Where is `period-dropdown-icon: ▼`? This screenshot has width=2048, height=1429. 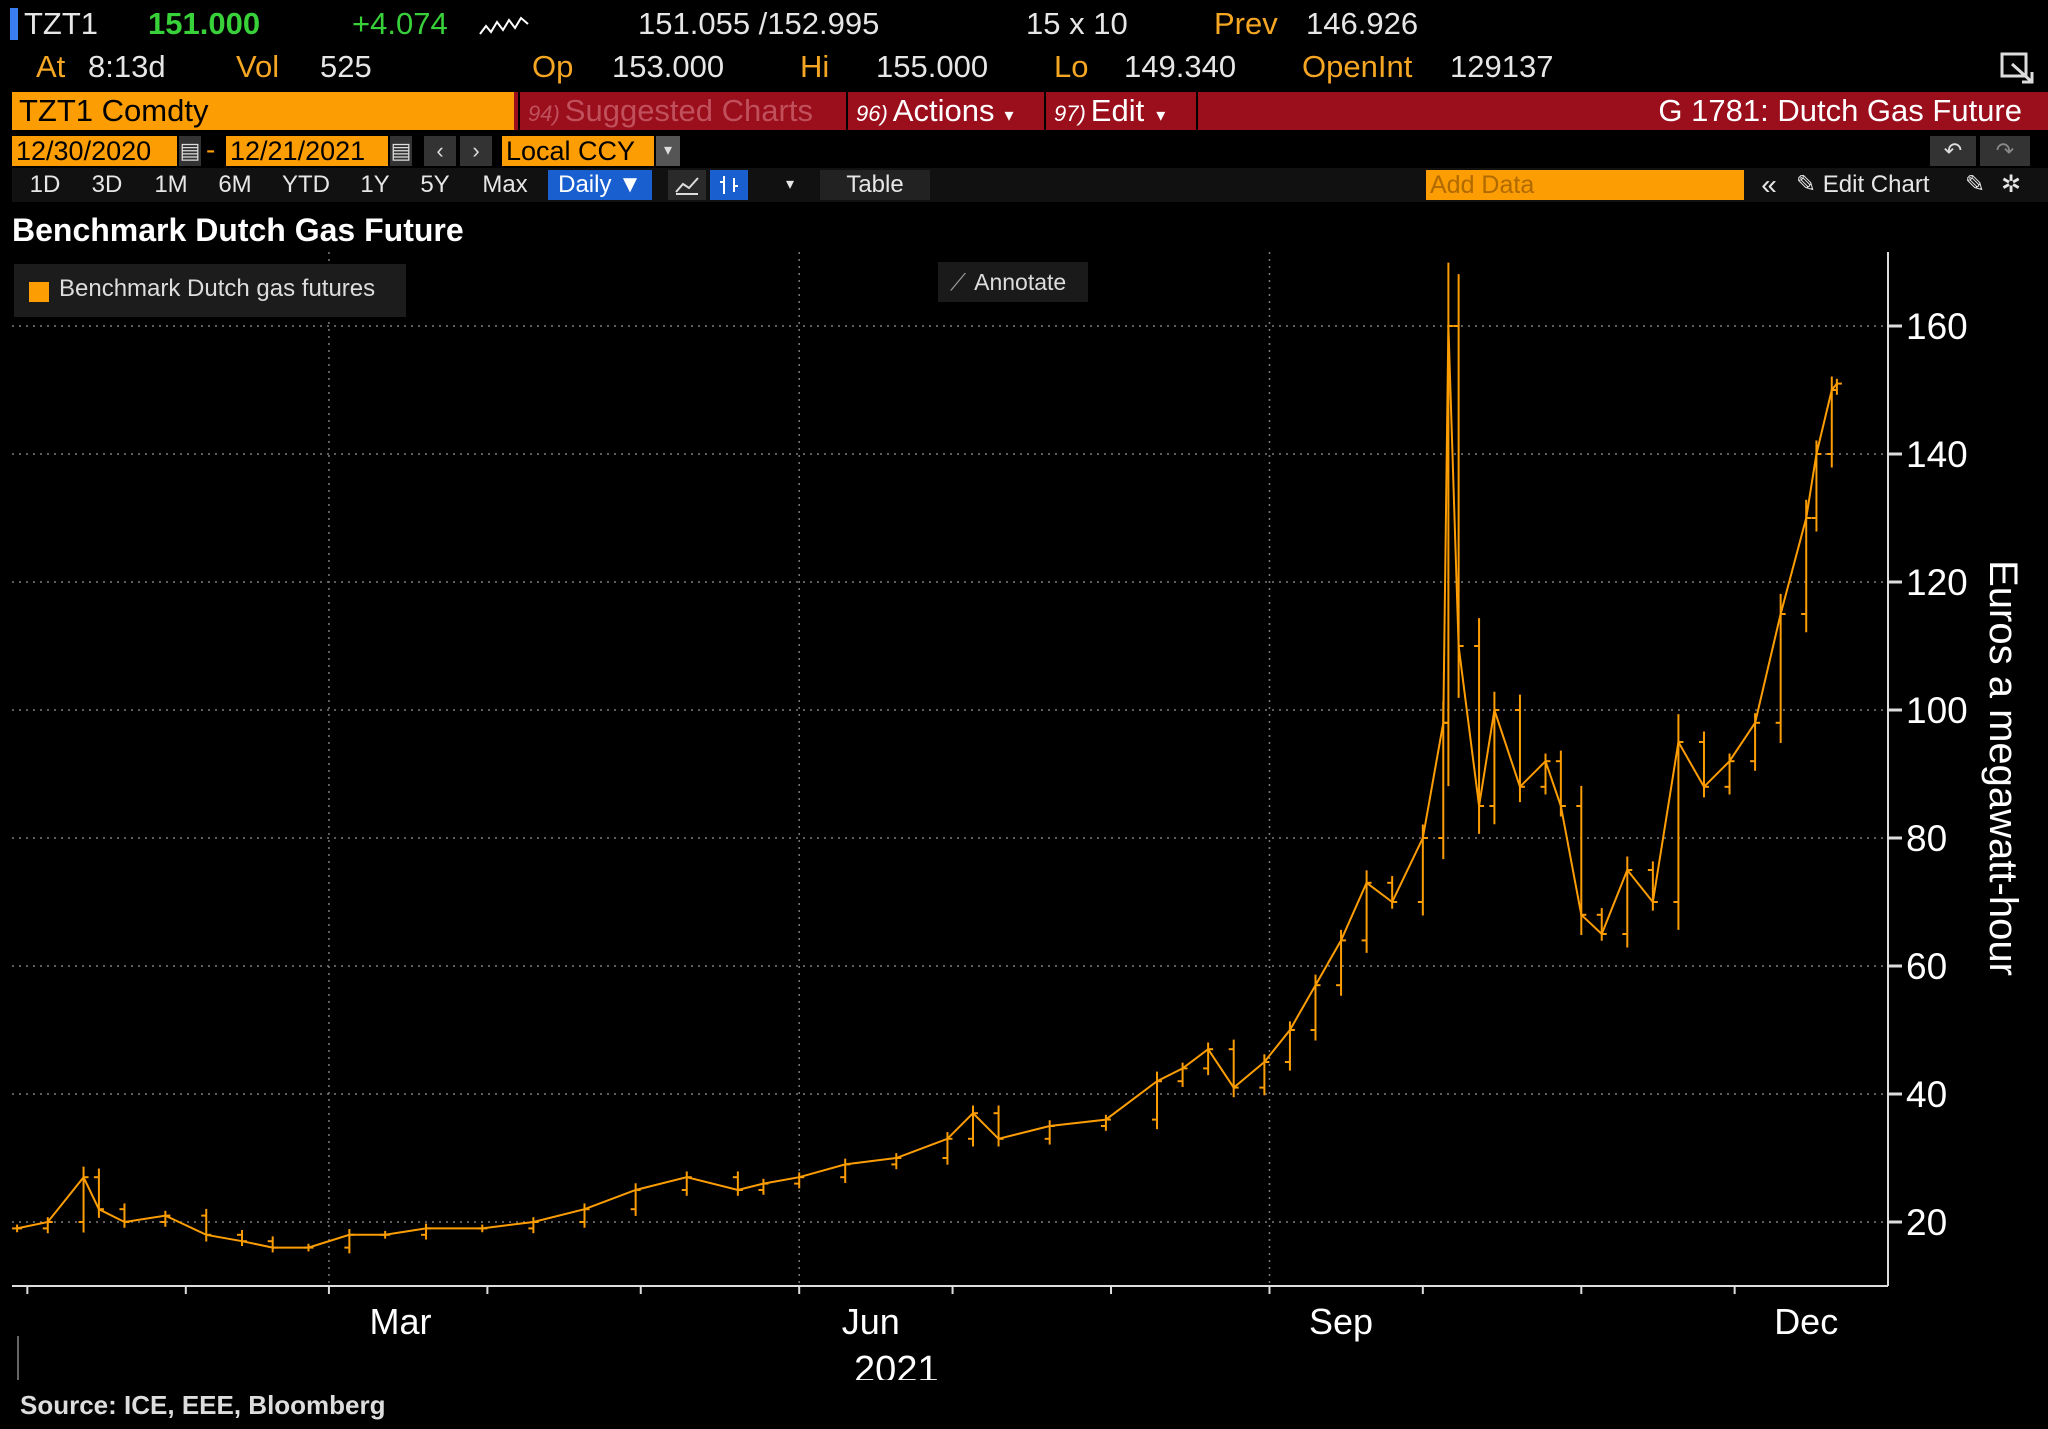
period-dropdown-icon: ▼ is located at coordinates (630, 184).